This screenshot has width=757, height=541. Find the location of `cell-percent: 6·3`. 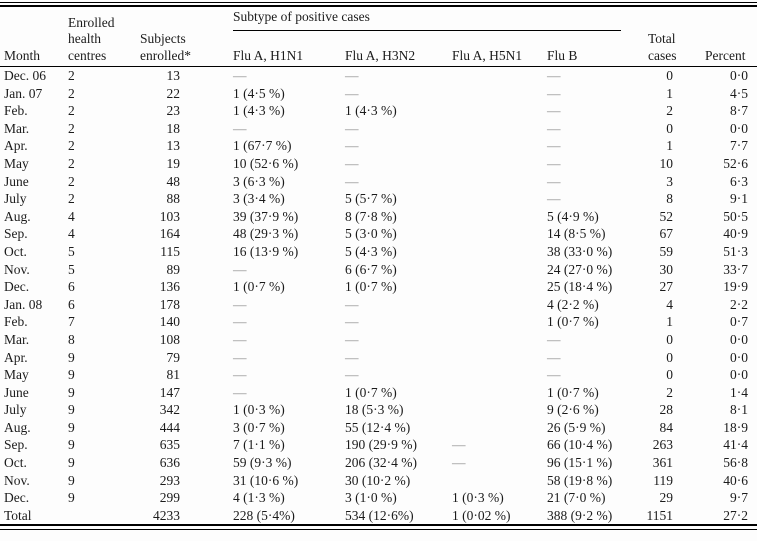

cell-percent: 6·3 is located at coordinates (739, 181).